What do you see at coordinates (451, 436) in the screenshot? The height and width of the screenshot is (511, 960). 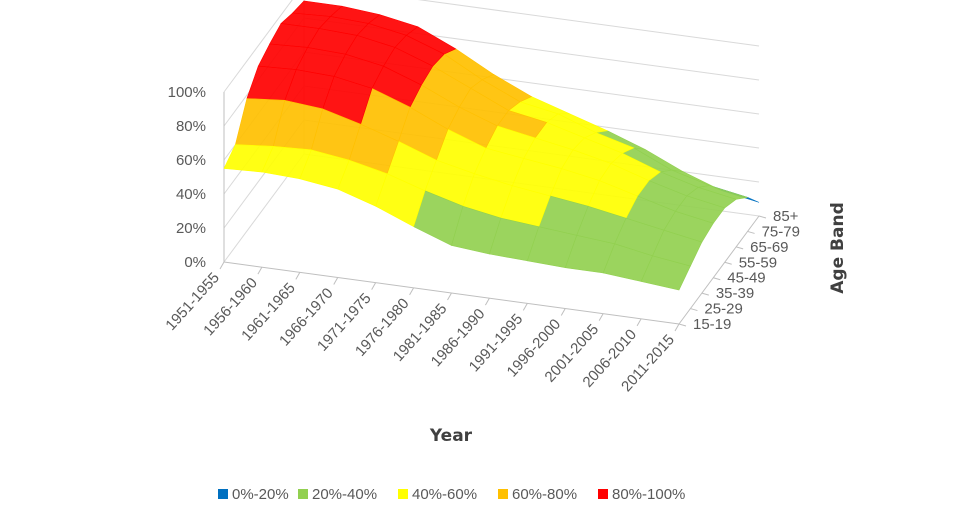 I see `x-axis-title: Year` at bounding box center [451, 436].